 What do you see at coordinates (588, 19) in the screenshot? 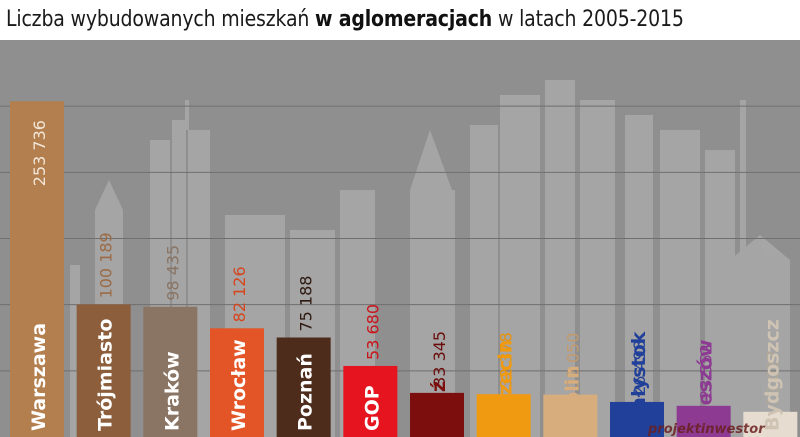
I see `chart-title-part2: w latach 2005-2015` at bounding box center [588, 19].